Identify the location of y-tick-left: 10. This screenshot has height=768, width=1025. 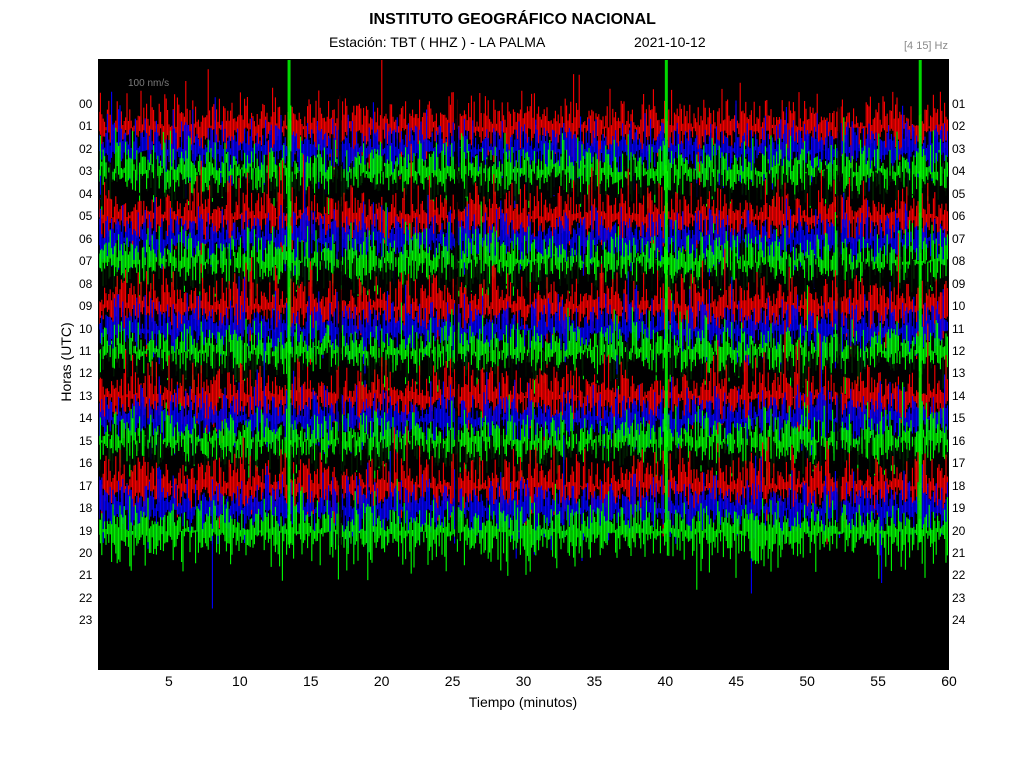
(86, 328).